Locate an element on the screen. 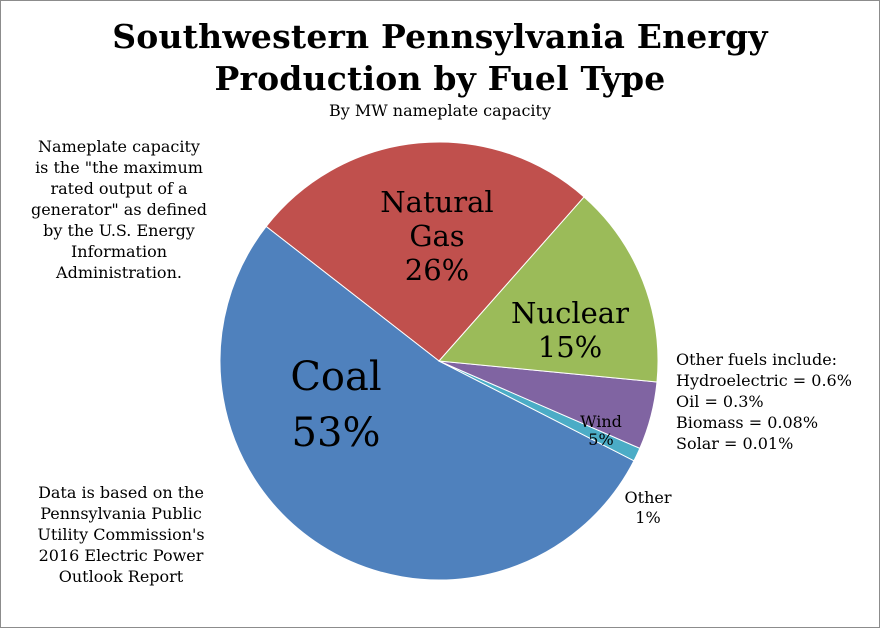 The height and width of the screenshot is (628, 880). note-line: rated output of a is located at coordinates (119, 188).